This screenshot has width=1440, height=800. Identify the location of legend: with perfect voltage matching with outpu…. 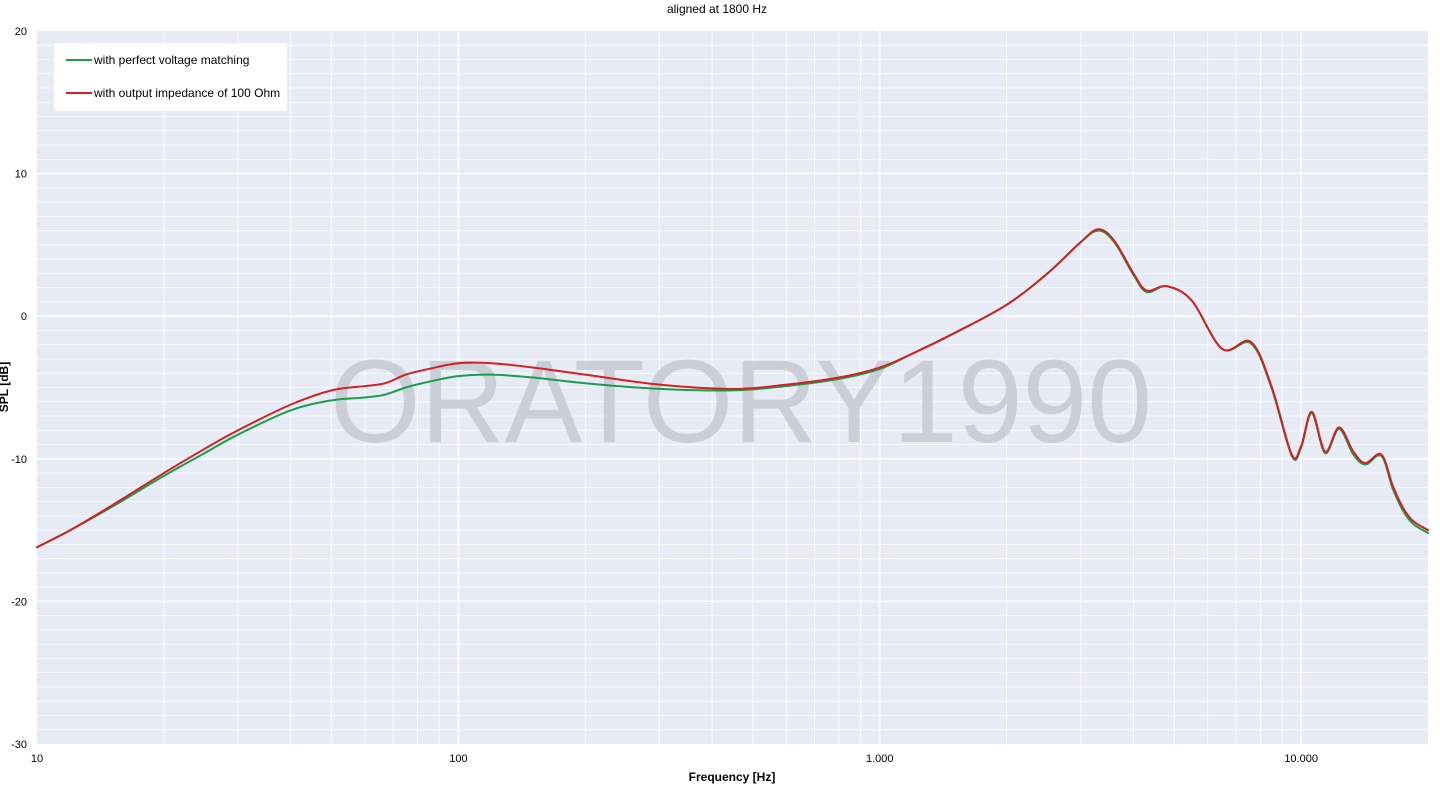
(170, 77).